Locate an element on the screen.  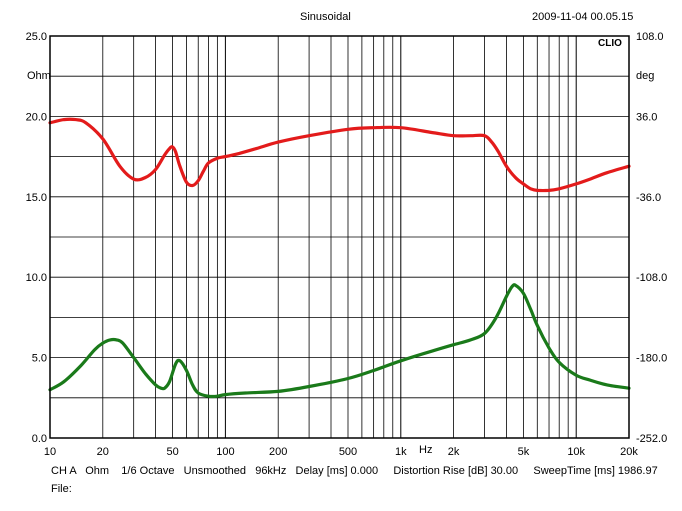
left-axis-label: Ohm is located at coordinates (39, 76).